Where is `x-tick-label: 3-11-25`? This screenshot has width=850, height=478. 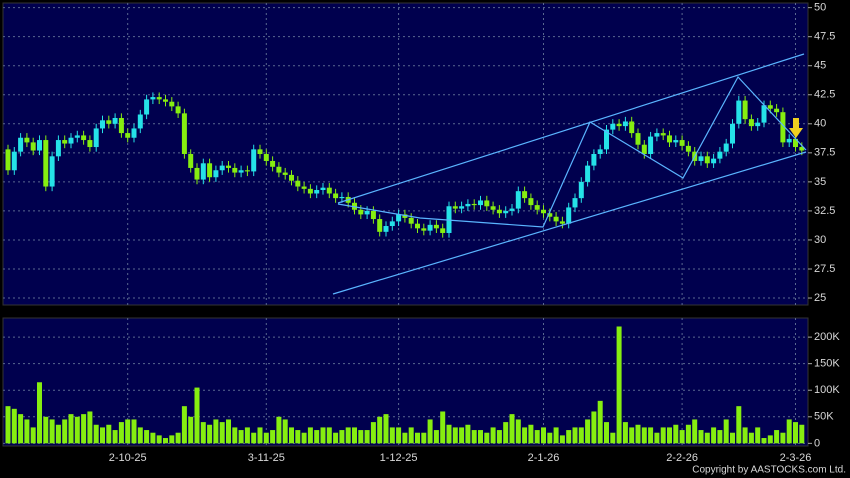
x-tick-label: 3-11-25 is located at coordinates (266, 458).